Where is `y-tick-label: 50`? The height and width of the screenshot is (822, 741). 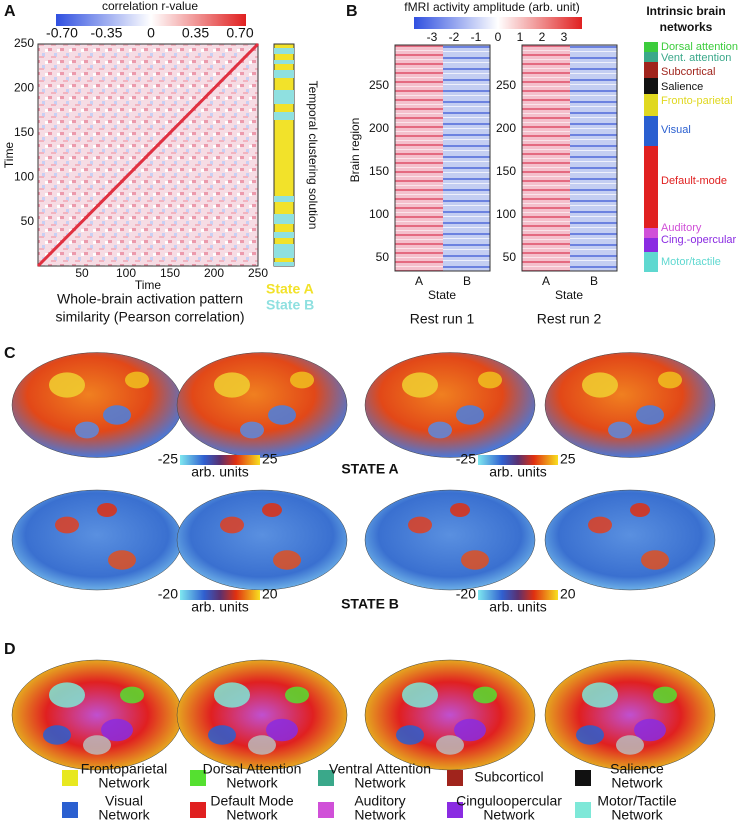
y-tick-label: 50 is located at coordinates (510, 257).